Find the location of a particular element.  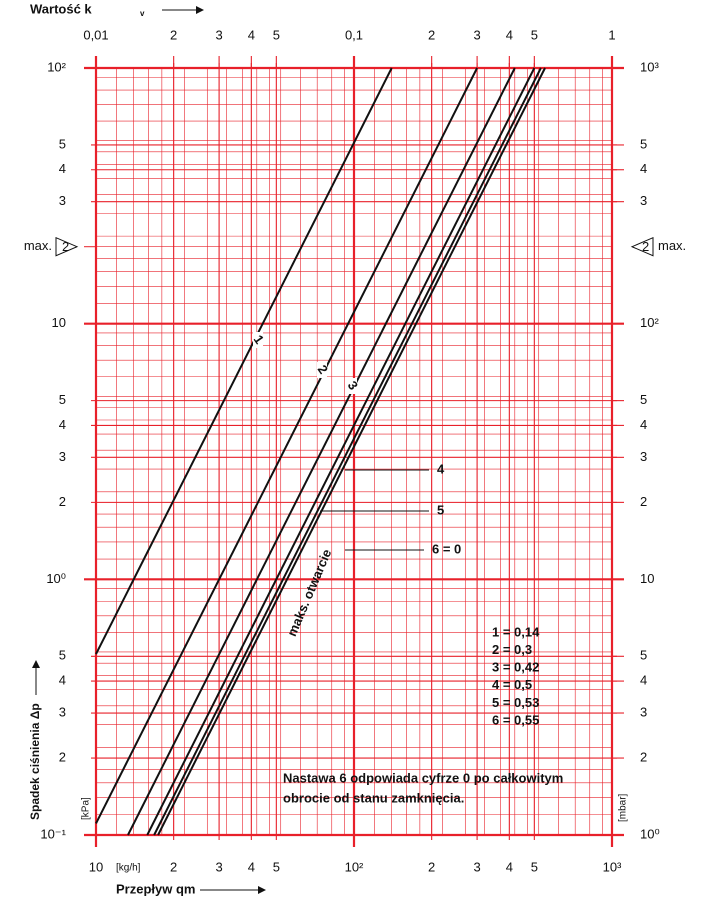

legend-entry: 3 = 0,42 is located at coordinates (515, 667).